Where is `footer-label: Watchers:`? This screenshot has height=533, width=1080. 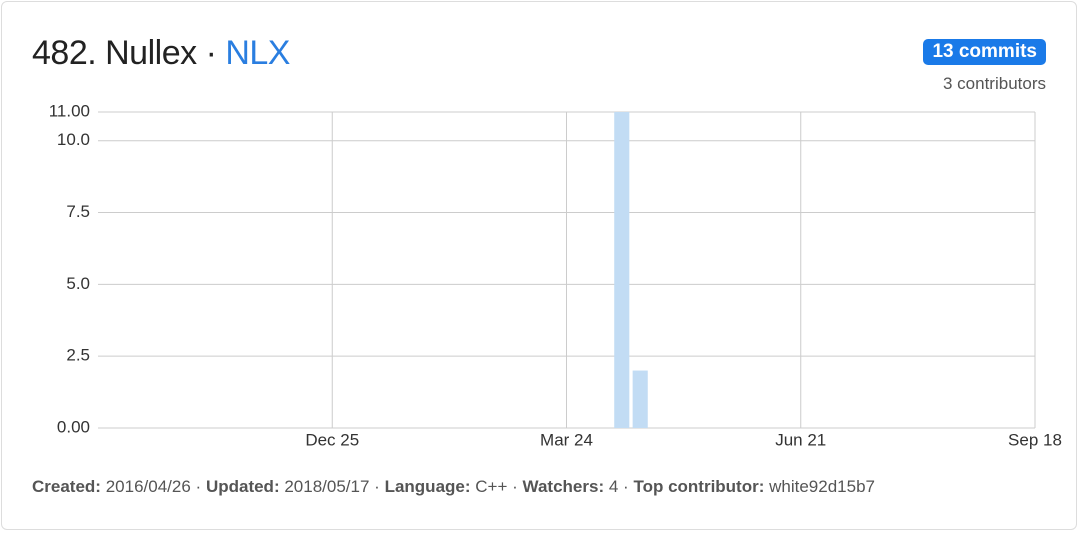 footer-label: Watchers: is located at coordinates (563, 486).